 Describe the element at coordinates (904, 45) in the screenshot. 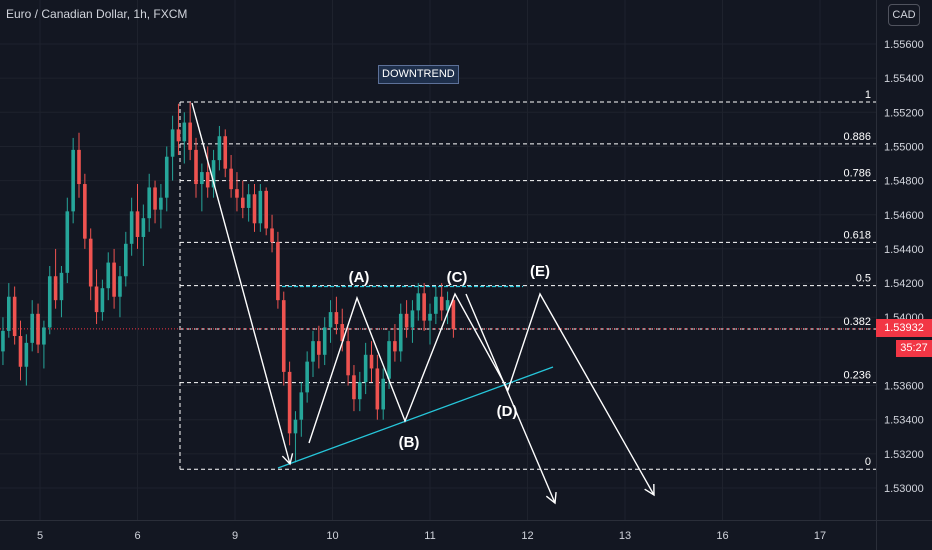

I see `price-axis-tick: 1.55600` at that location.